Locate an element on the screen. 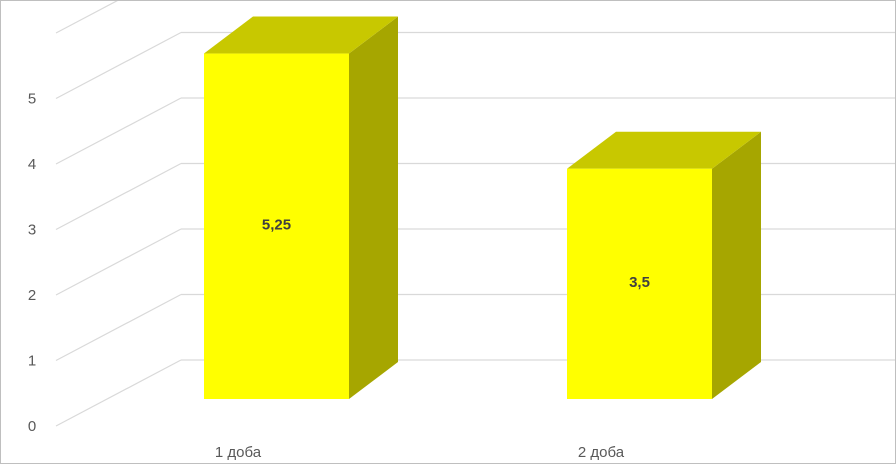  y-tick-label: 5 is located at coordinates (32, 99).